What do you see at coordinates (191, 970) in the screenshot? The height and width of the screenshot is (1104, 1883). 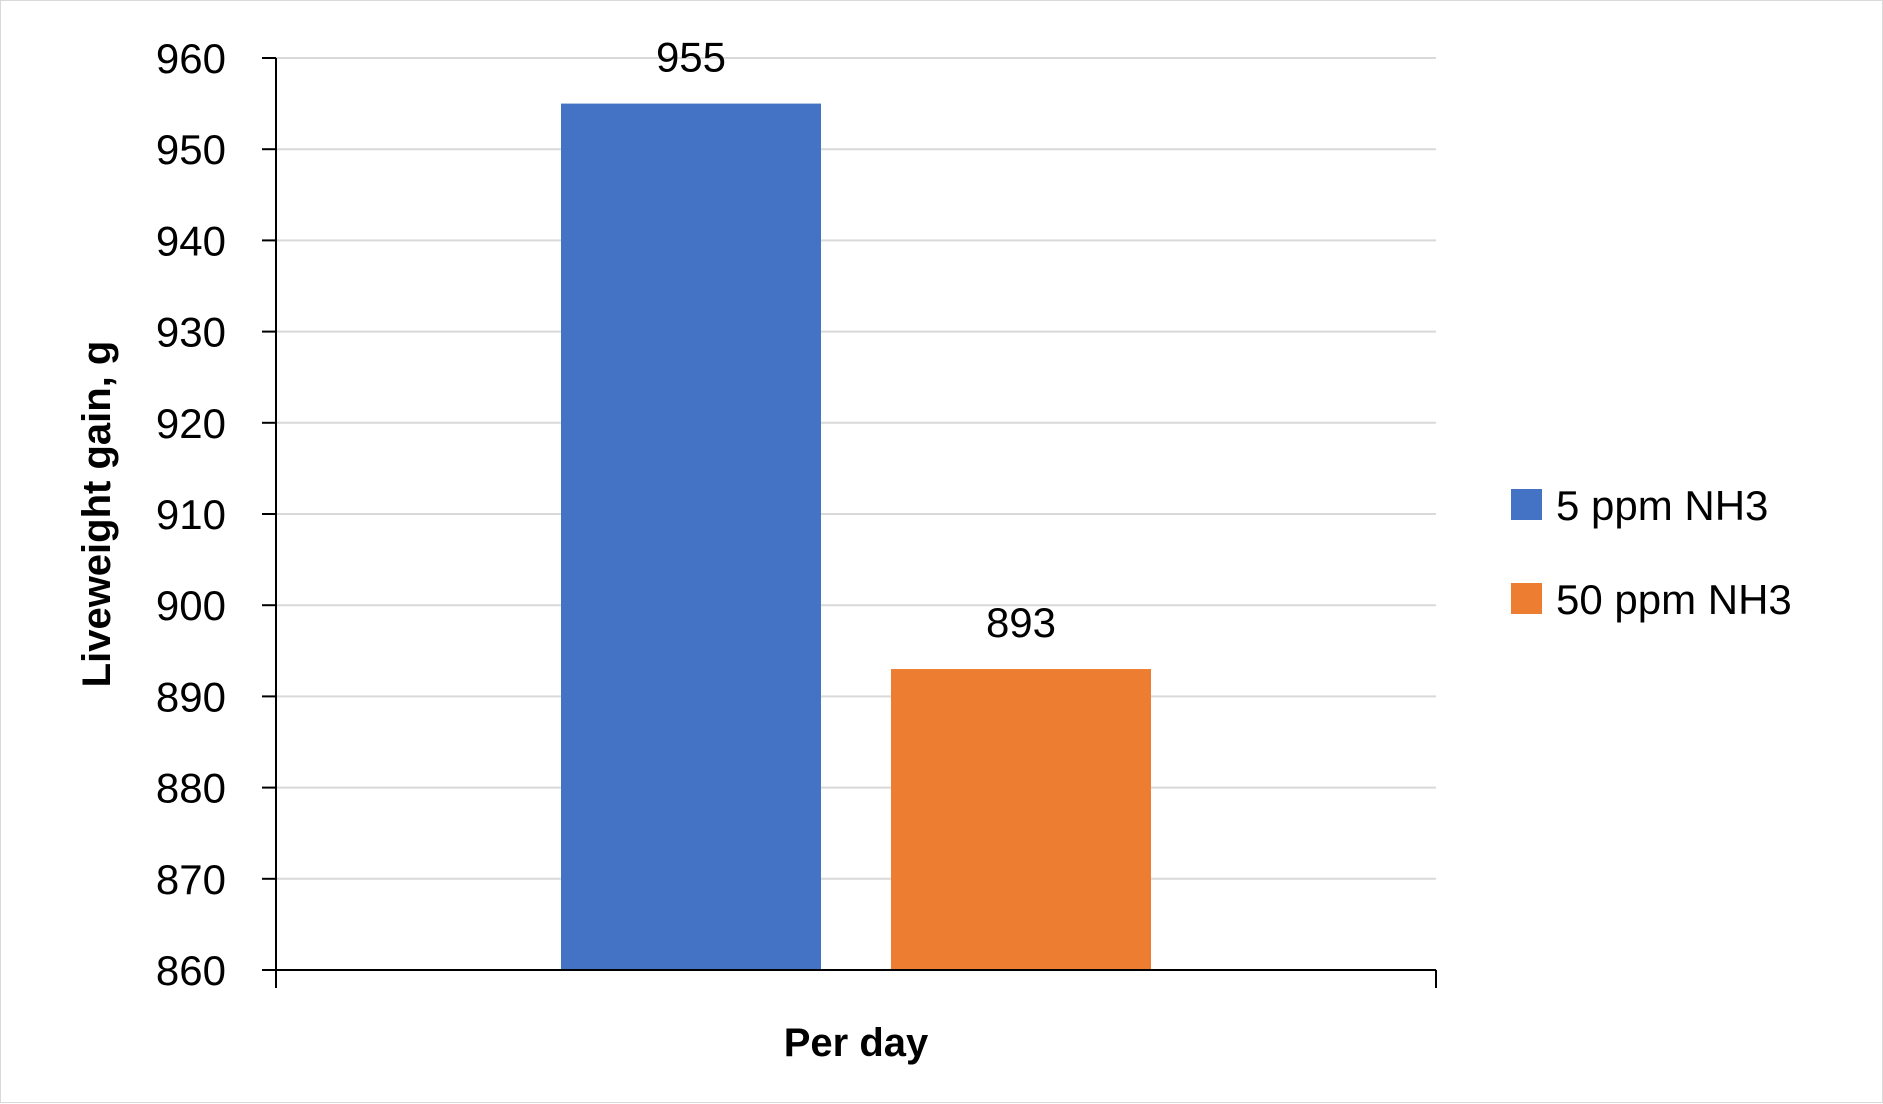 I see `y-tick-label-860: 860` at bounding box center [191, 970].